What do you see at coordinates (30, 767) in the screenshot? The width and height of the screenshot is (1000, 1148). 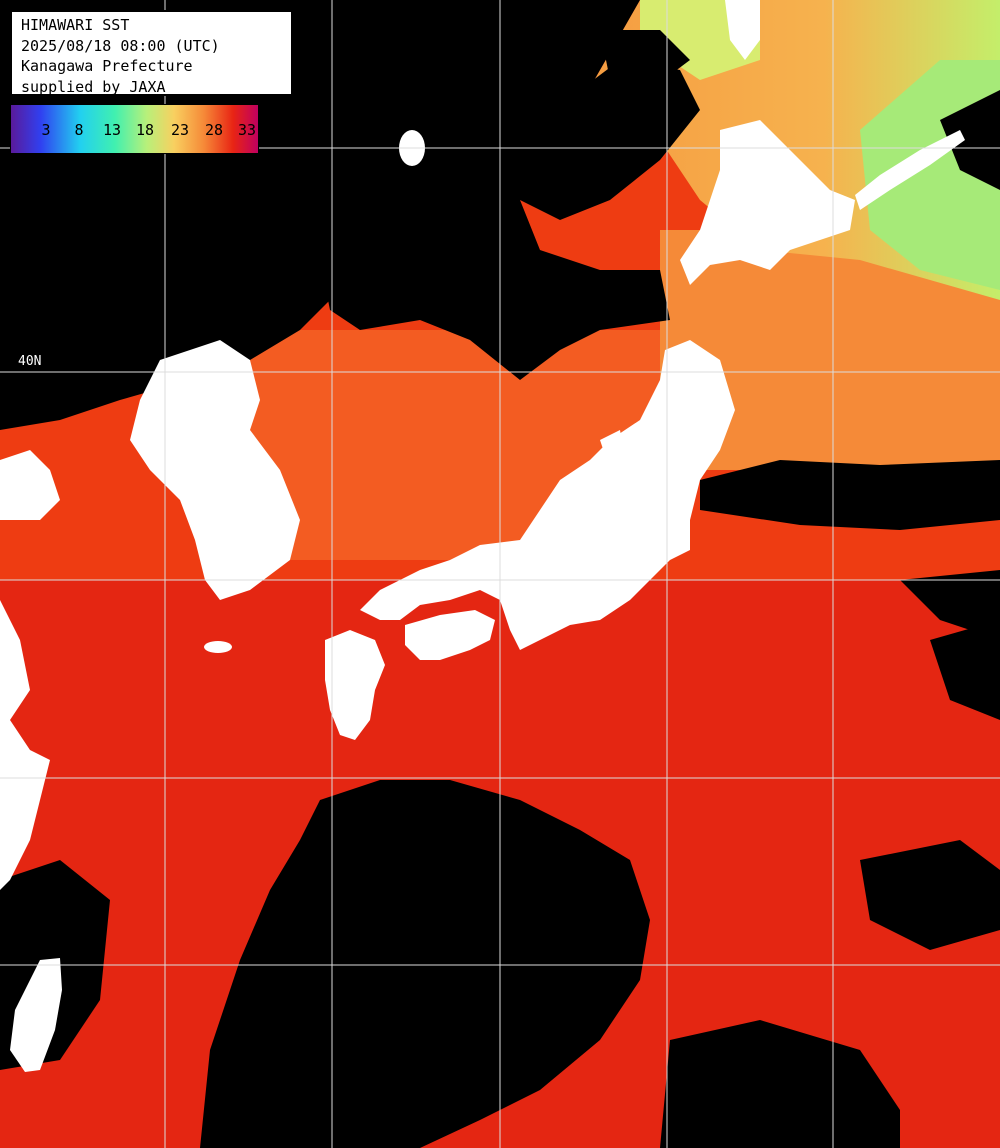 I see `lat-label-30n: 30N` at bounding box center [30, 767].